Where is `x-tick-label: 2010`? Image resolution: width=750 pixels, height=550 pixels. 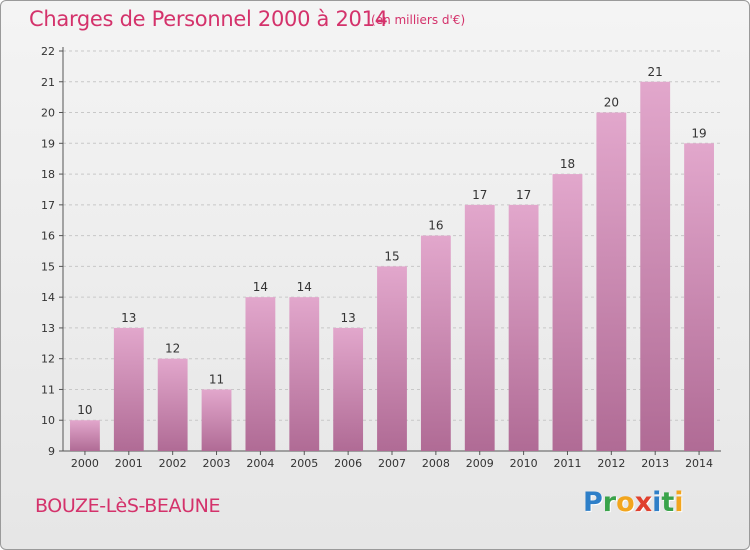
x-tick-label: 2010 is located at coordinates (524, 463).